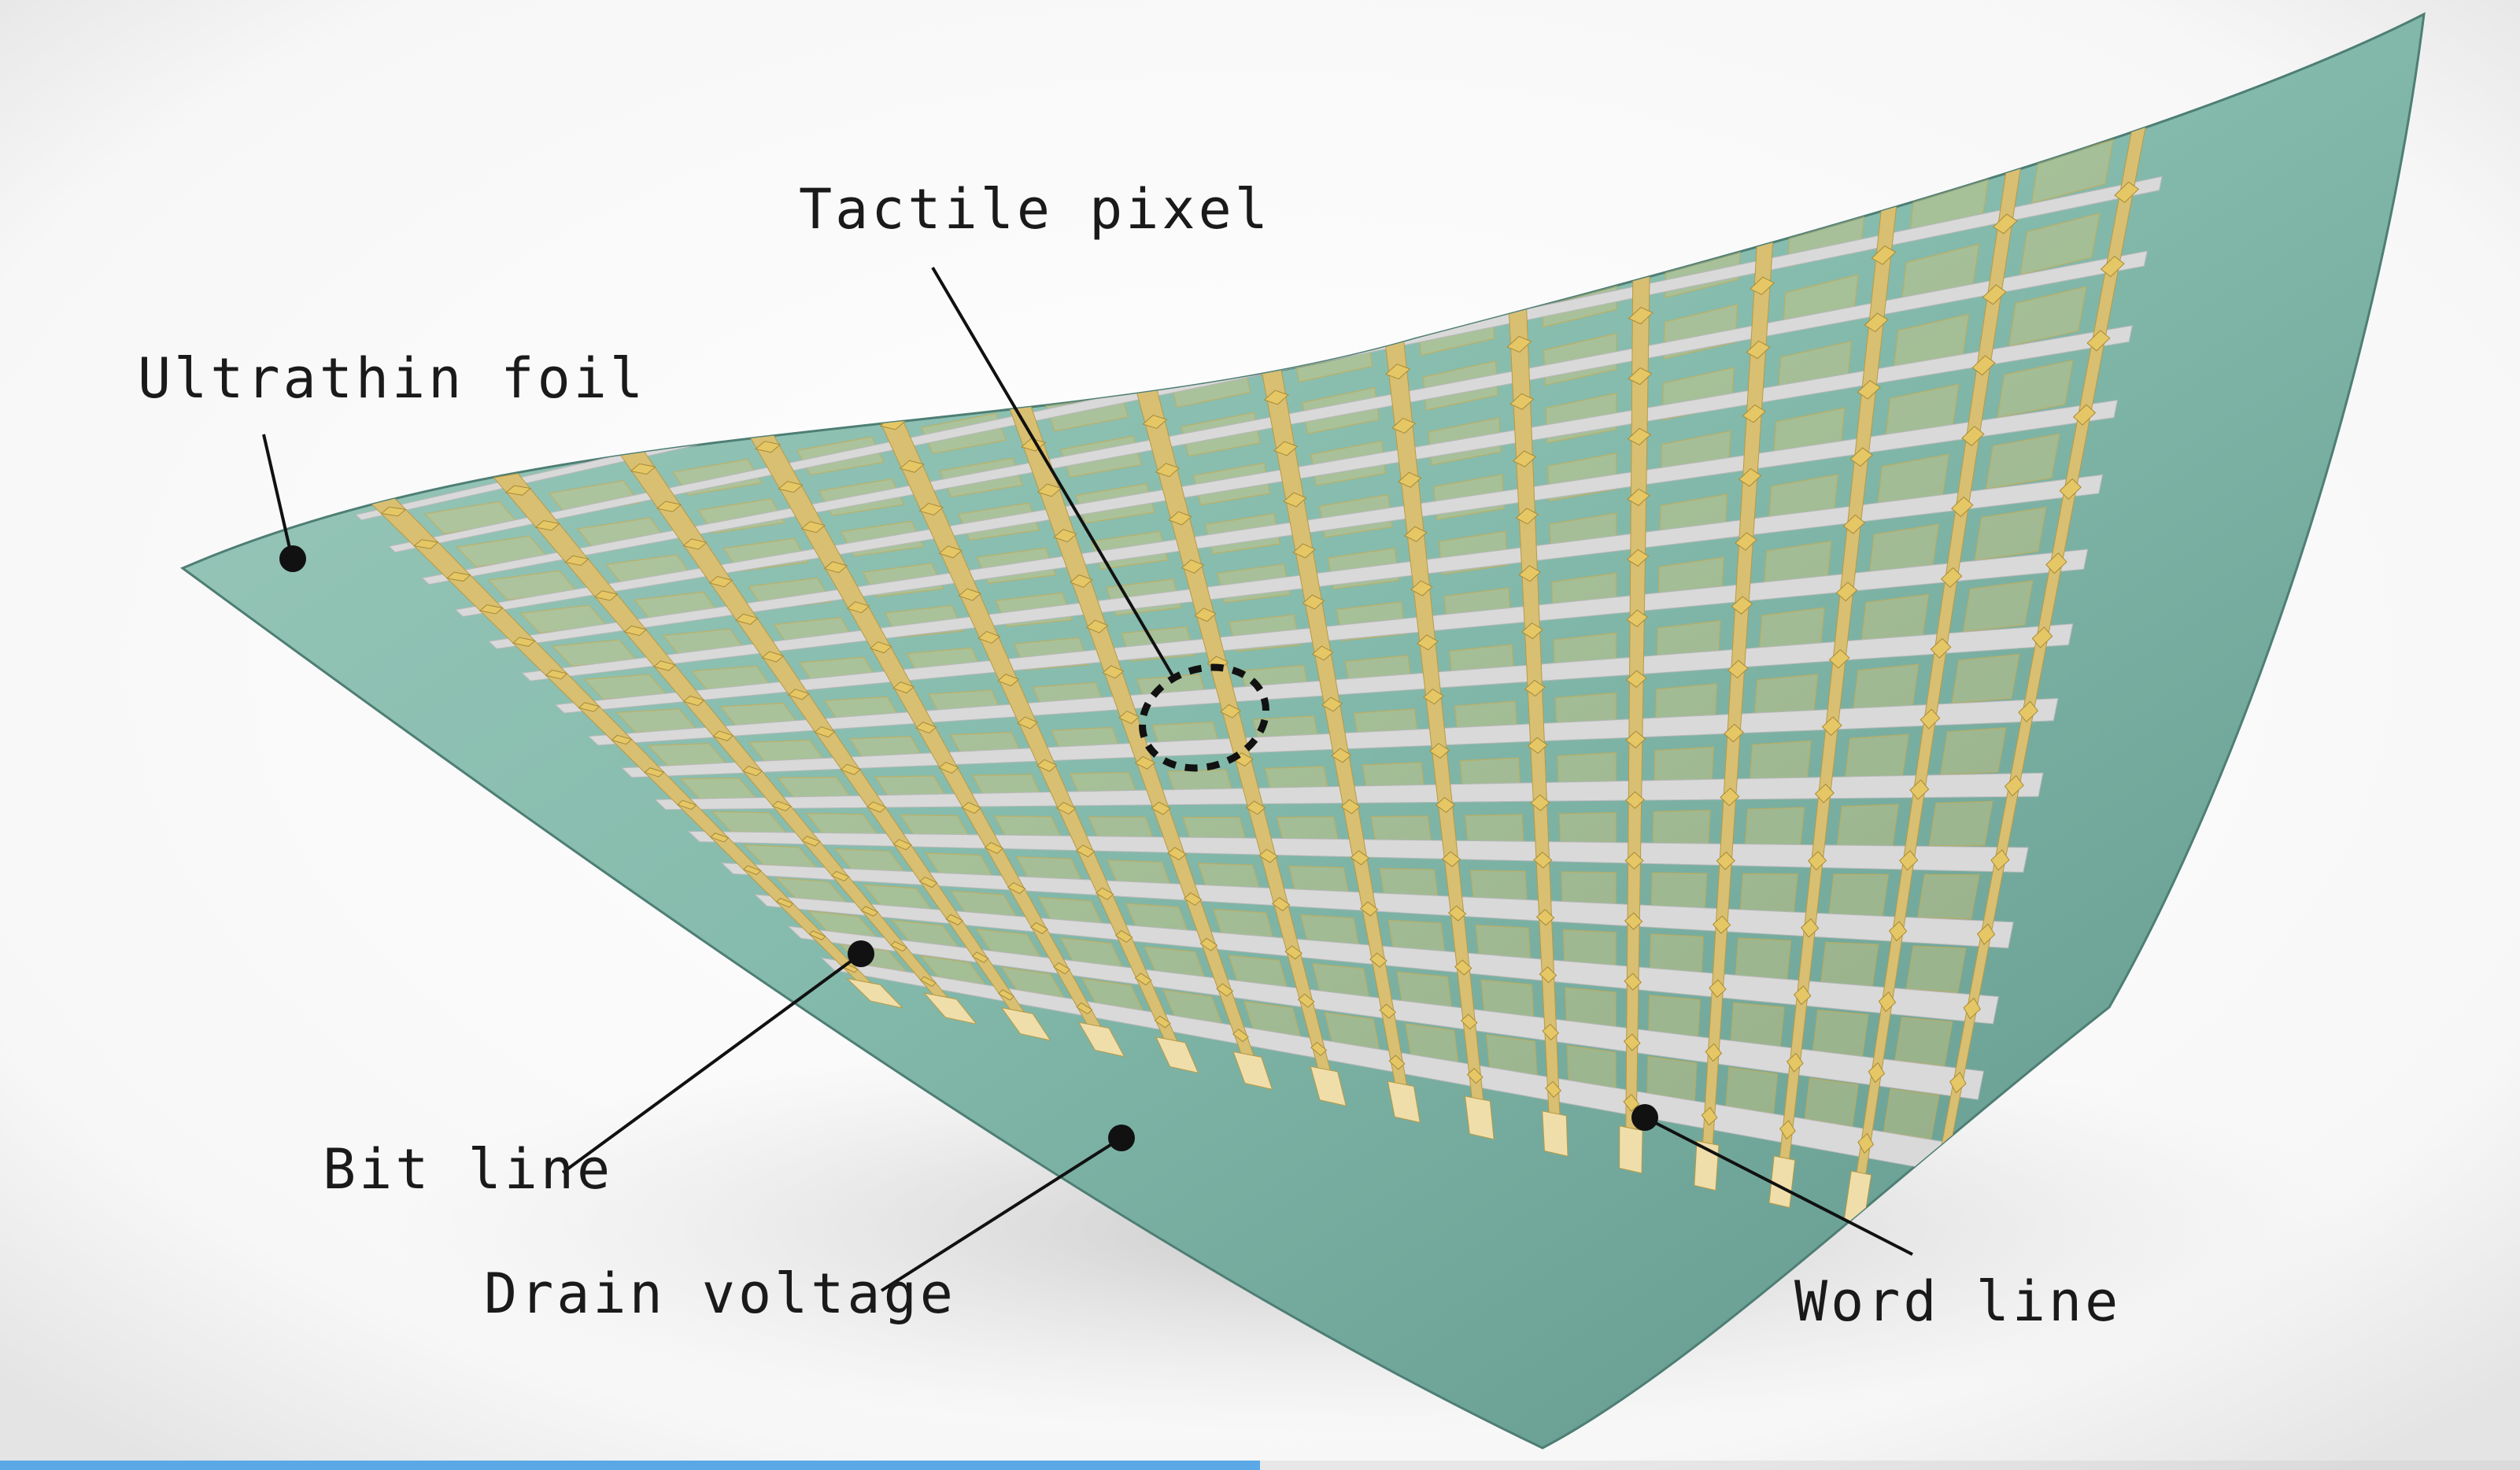 Image resolution: width=2520 pixels, height=1470 pixels. What do you see at coordinates (861, 953) in the screenshot?
I see `dot-bit-line` at bounding box center [861, 953].